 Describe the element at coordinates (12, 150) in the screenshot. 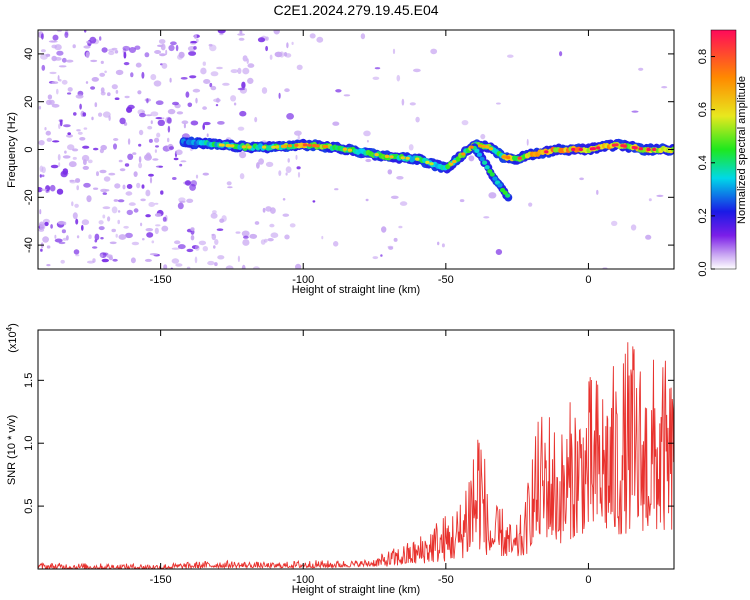

I see `spectrogram-y-axis-label: Frequency (Hz)` at that location.